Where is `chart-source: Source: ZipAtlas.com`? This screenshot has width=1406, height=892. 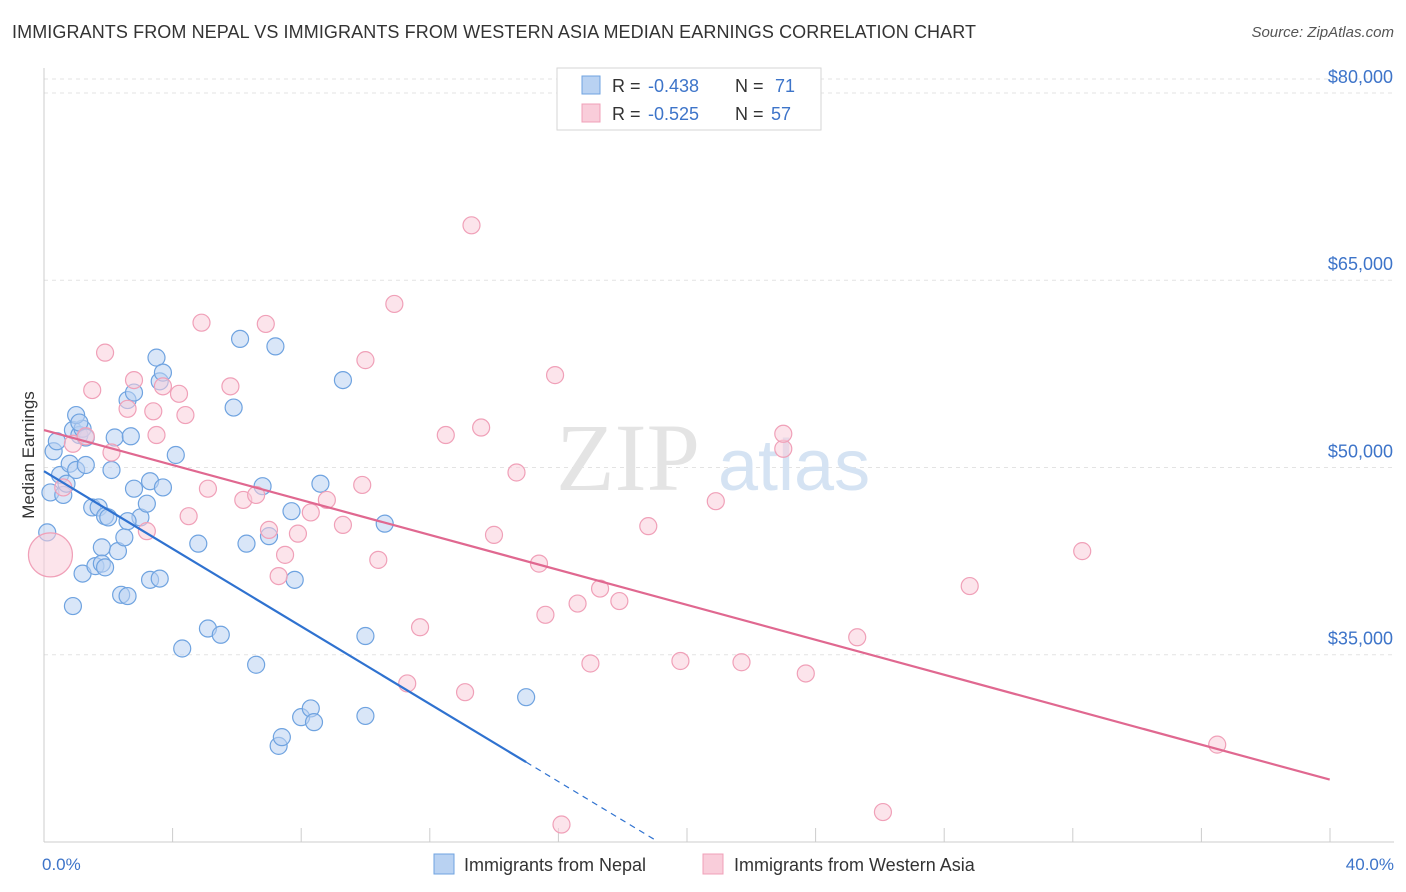 chart-source: Source: ZipAtlas.com is located at coordinates (1322, 32).